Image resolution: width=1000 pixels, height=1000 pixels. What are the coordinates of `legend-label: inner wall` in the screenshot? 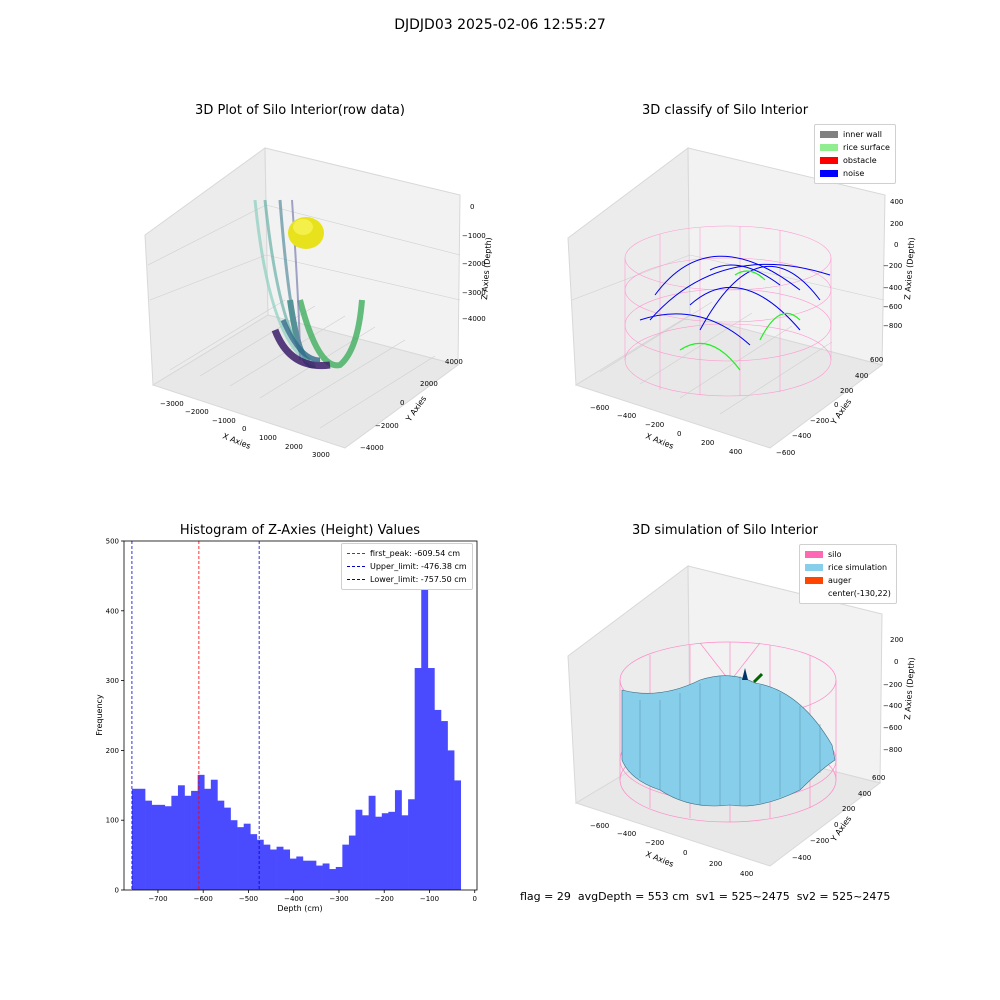 It's located at (863, 134).